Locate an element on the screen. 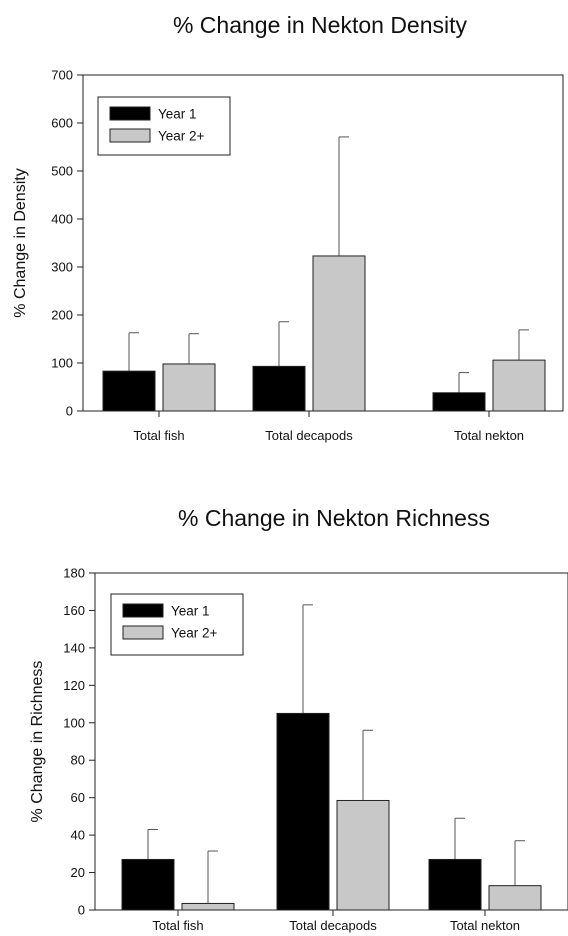 The height and width of the screenshot is (936, 568). chart-title: % Change in Nekton Richness is located at coordinates (334, 518).